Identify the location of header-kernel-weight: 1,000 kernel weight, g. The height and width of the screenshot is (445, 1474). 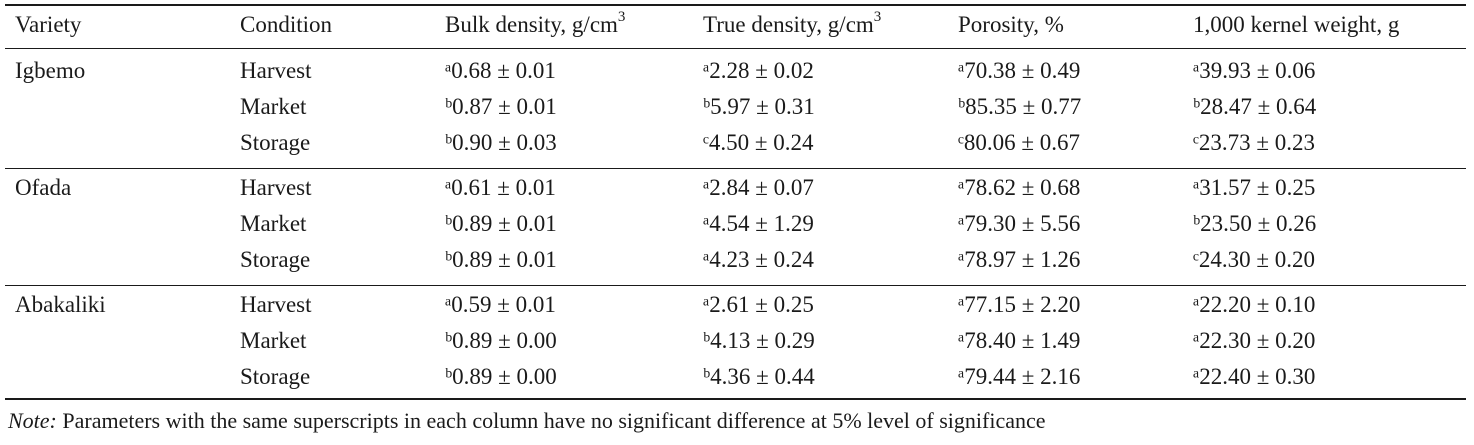
(1296, 24).